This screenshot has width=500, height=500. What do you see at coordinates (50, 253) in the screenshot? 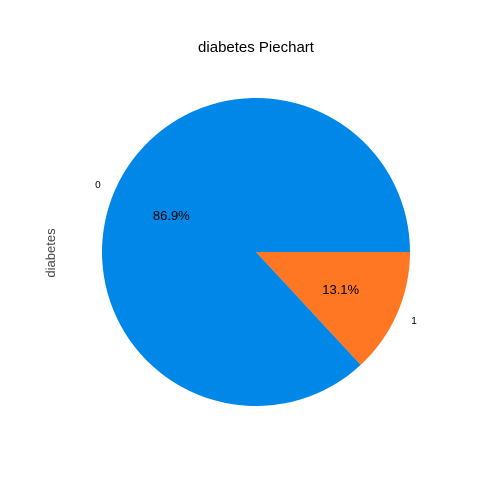
I see `y-axis-label: diabetes` at bounding box center [50, 253].